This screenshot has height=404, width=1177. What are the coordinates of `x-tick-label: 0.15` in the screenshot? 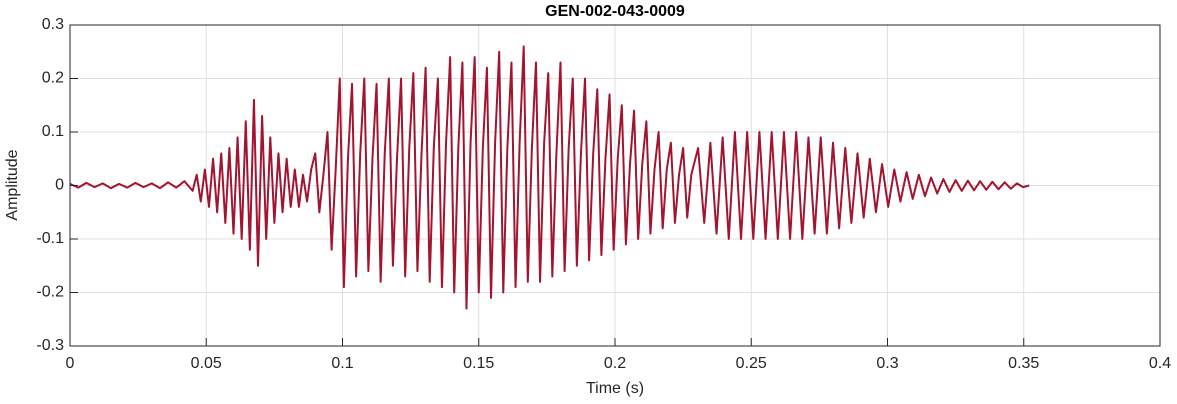 It's located at (478, 363).